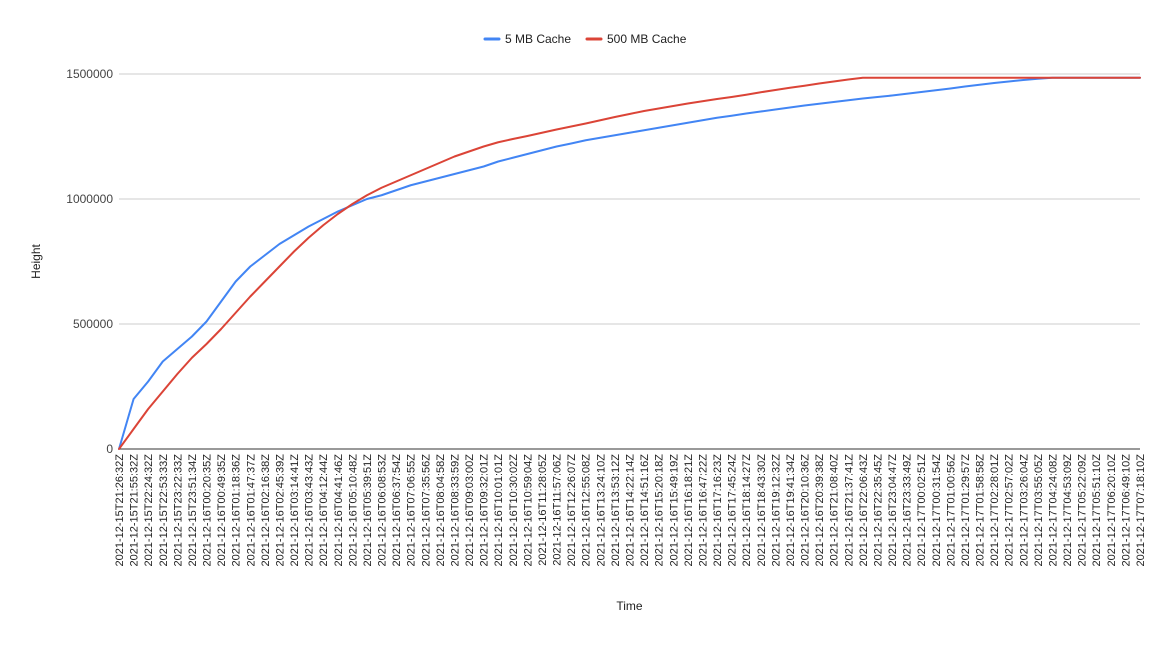 This screenshot has width=1173, height=650. What do you see at coordinates (412, 510) in the screenshot?
I see `x-tick-label: 2021-12-16T07:06:55Z` at bounding box center [412, 510].